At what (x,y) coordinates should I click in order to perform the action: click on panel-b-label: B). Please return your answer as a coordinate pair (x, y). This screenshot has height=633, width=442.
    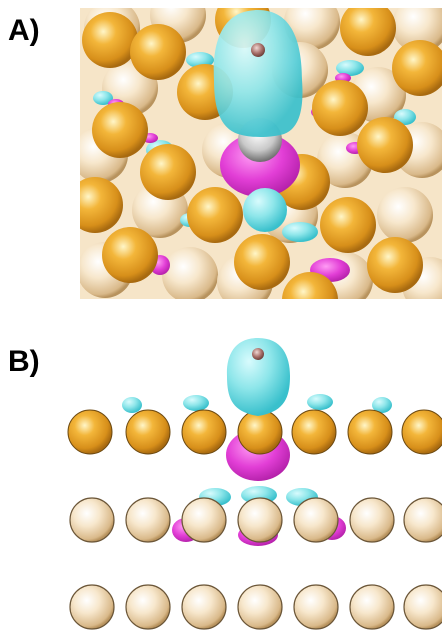
    Looking at the image, I should click on (24, 361).